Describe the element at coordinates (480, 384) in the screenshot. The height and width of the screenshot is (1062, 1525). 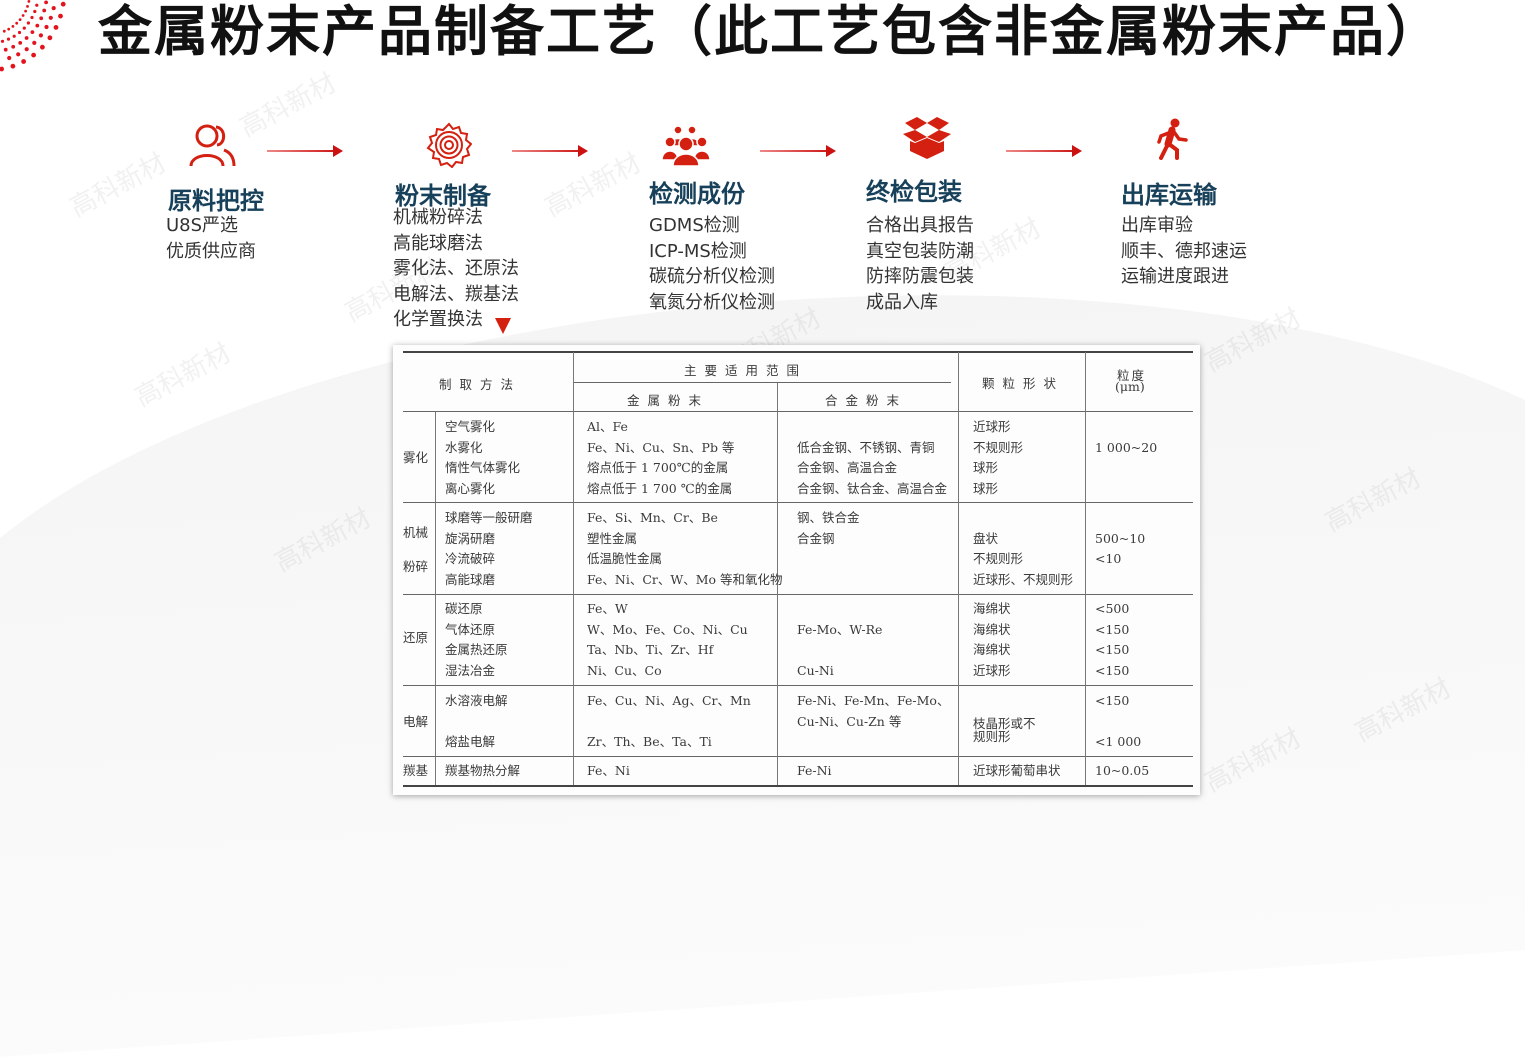
I see `header-method: 制取方法` at that location.